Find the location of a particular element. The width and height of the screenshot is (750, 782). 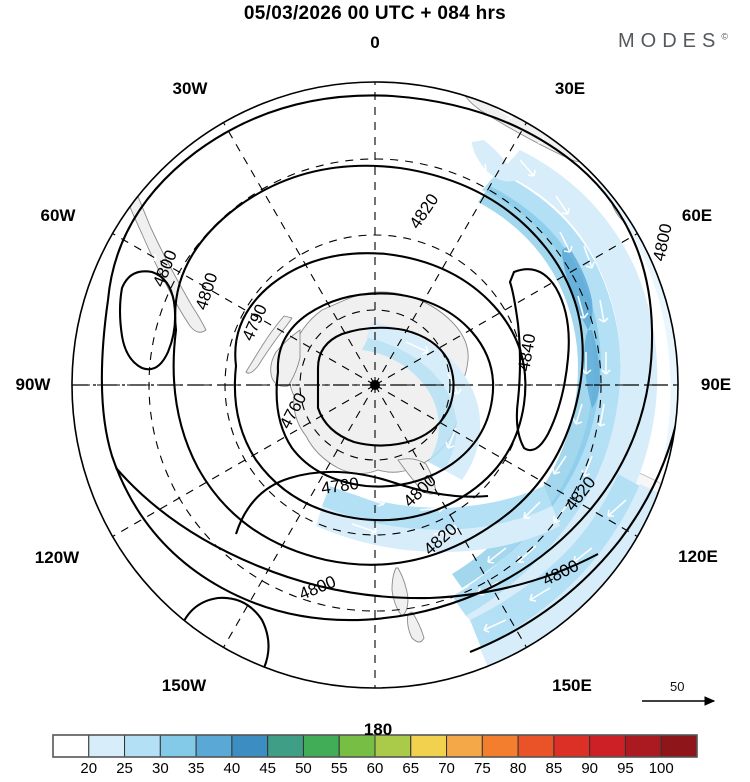

lon-label-30w: 30W is located at coordinates (190, 88).